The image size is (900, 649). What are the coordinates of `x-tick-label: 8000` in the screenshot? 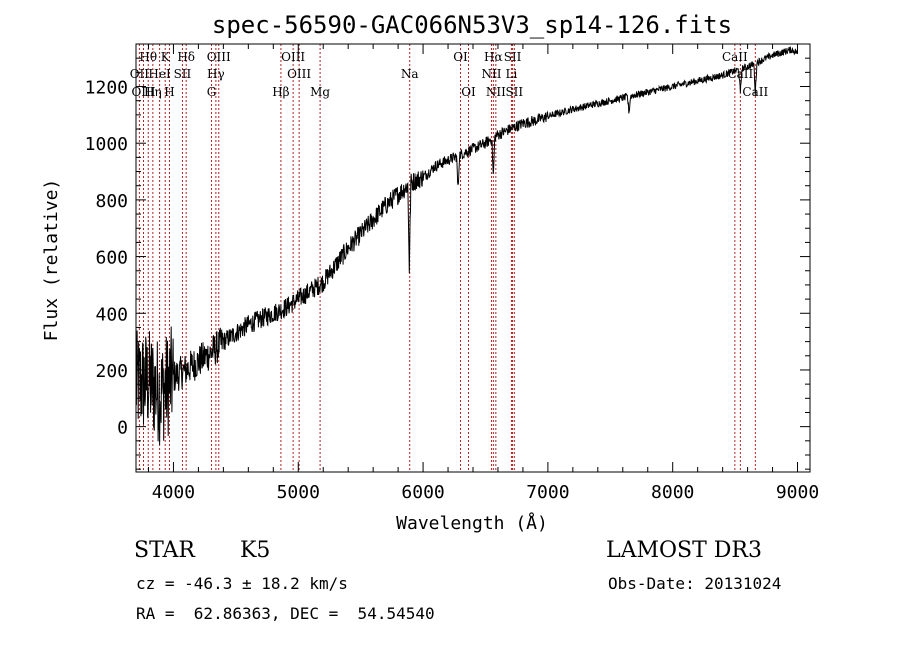 It's located at (672, 492).